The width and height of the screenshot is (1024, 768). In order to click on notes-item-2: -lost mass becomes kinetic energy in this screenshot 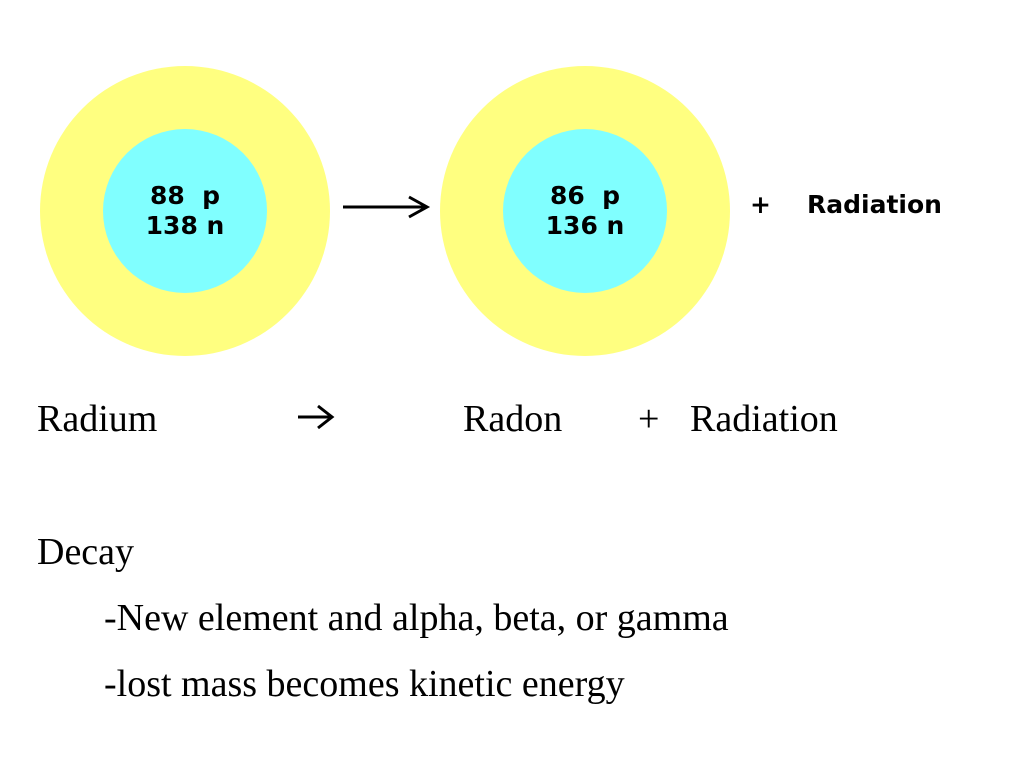, I will do `click(364, 684)`.